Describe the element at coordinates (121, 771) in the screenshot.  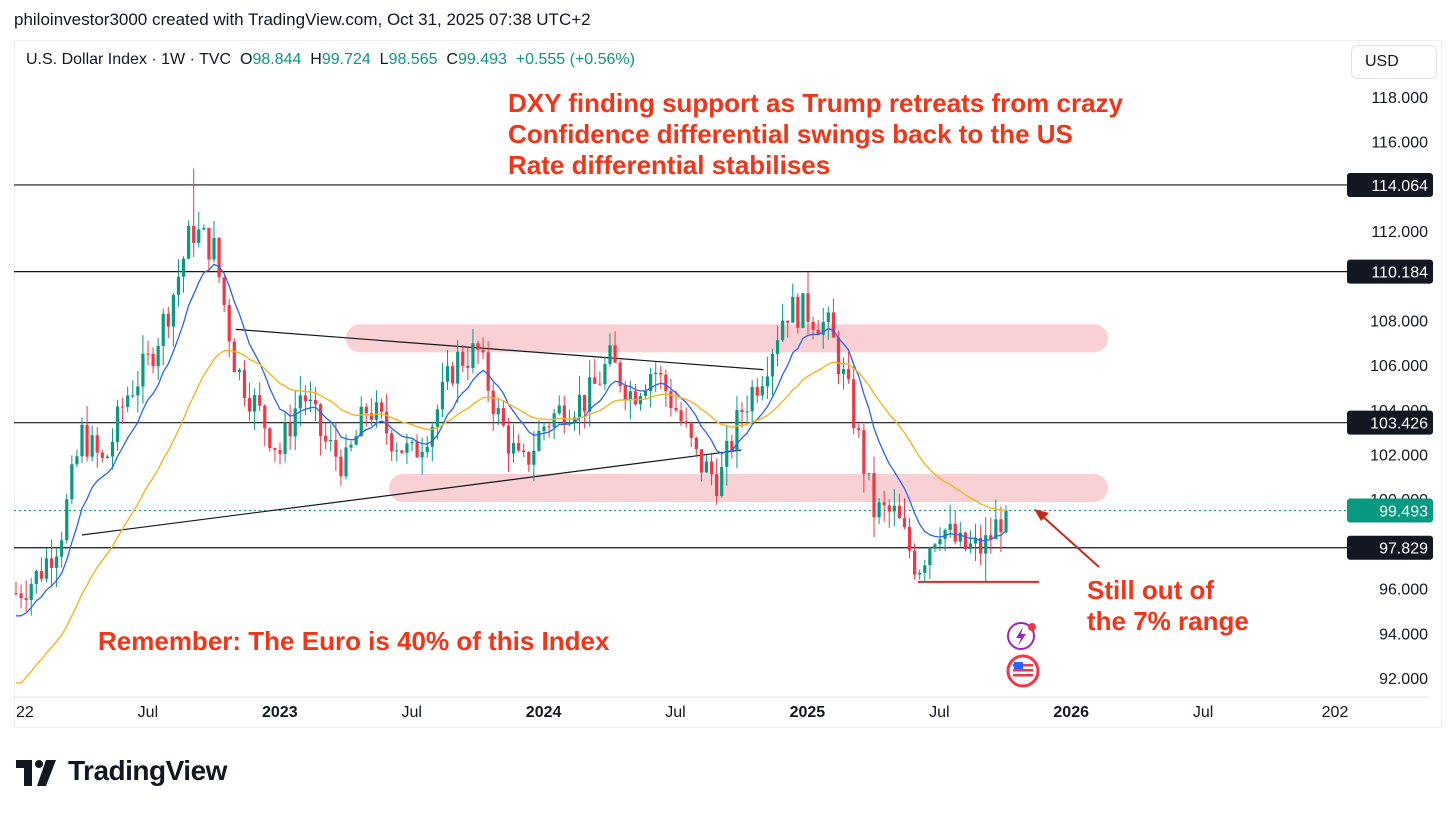
I see `tradingview-logo: TradingView` at that location.